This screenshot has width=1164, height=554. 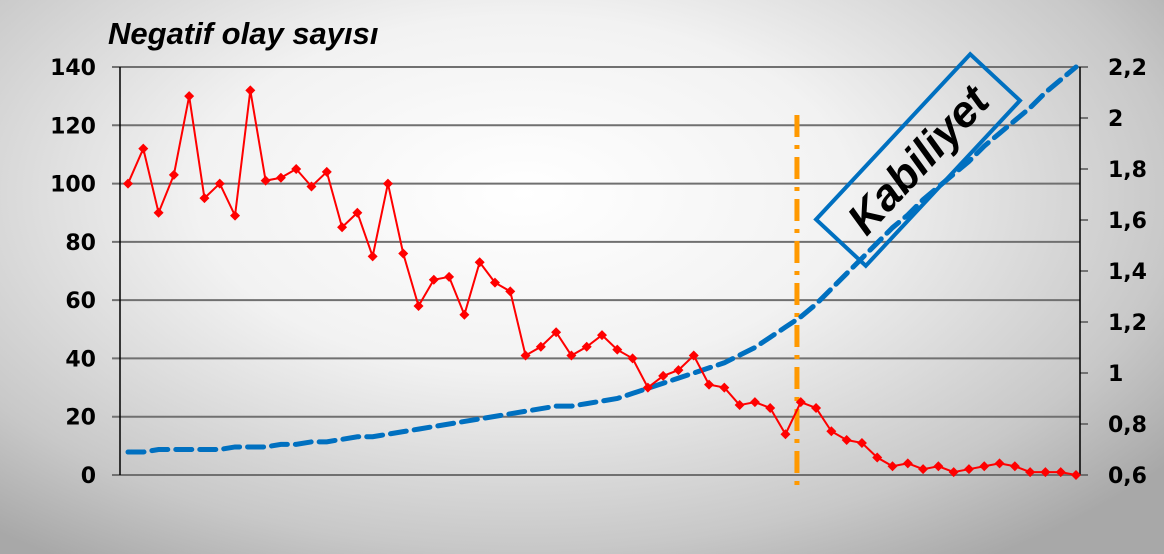 I want to click on label-box-border, so click(x=918, y=160).